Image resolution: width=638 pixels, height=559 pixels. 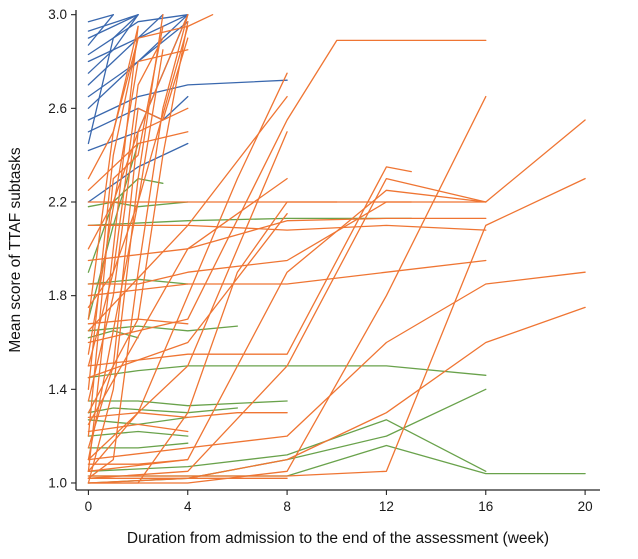 I want to click on x-tick-label: 0, so click(x=89, y=506).